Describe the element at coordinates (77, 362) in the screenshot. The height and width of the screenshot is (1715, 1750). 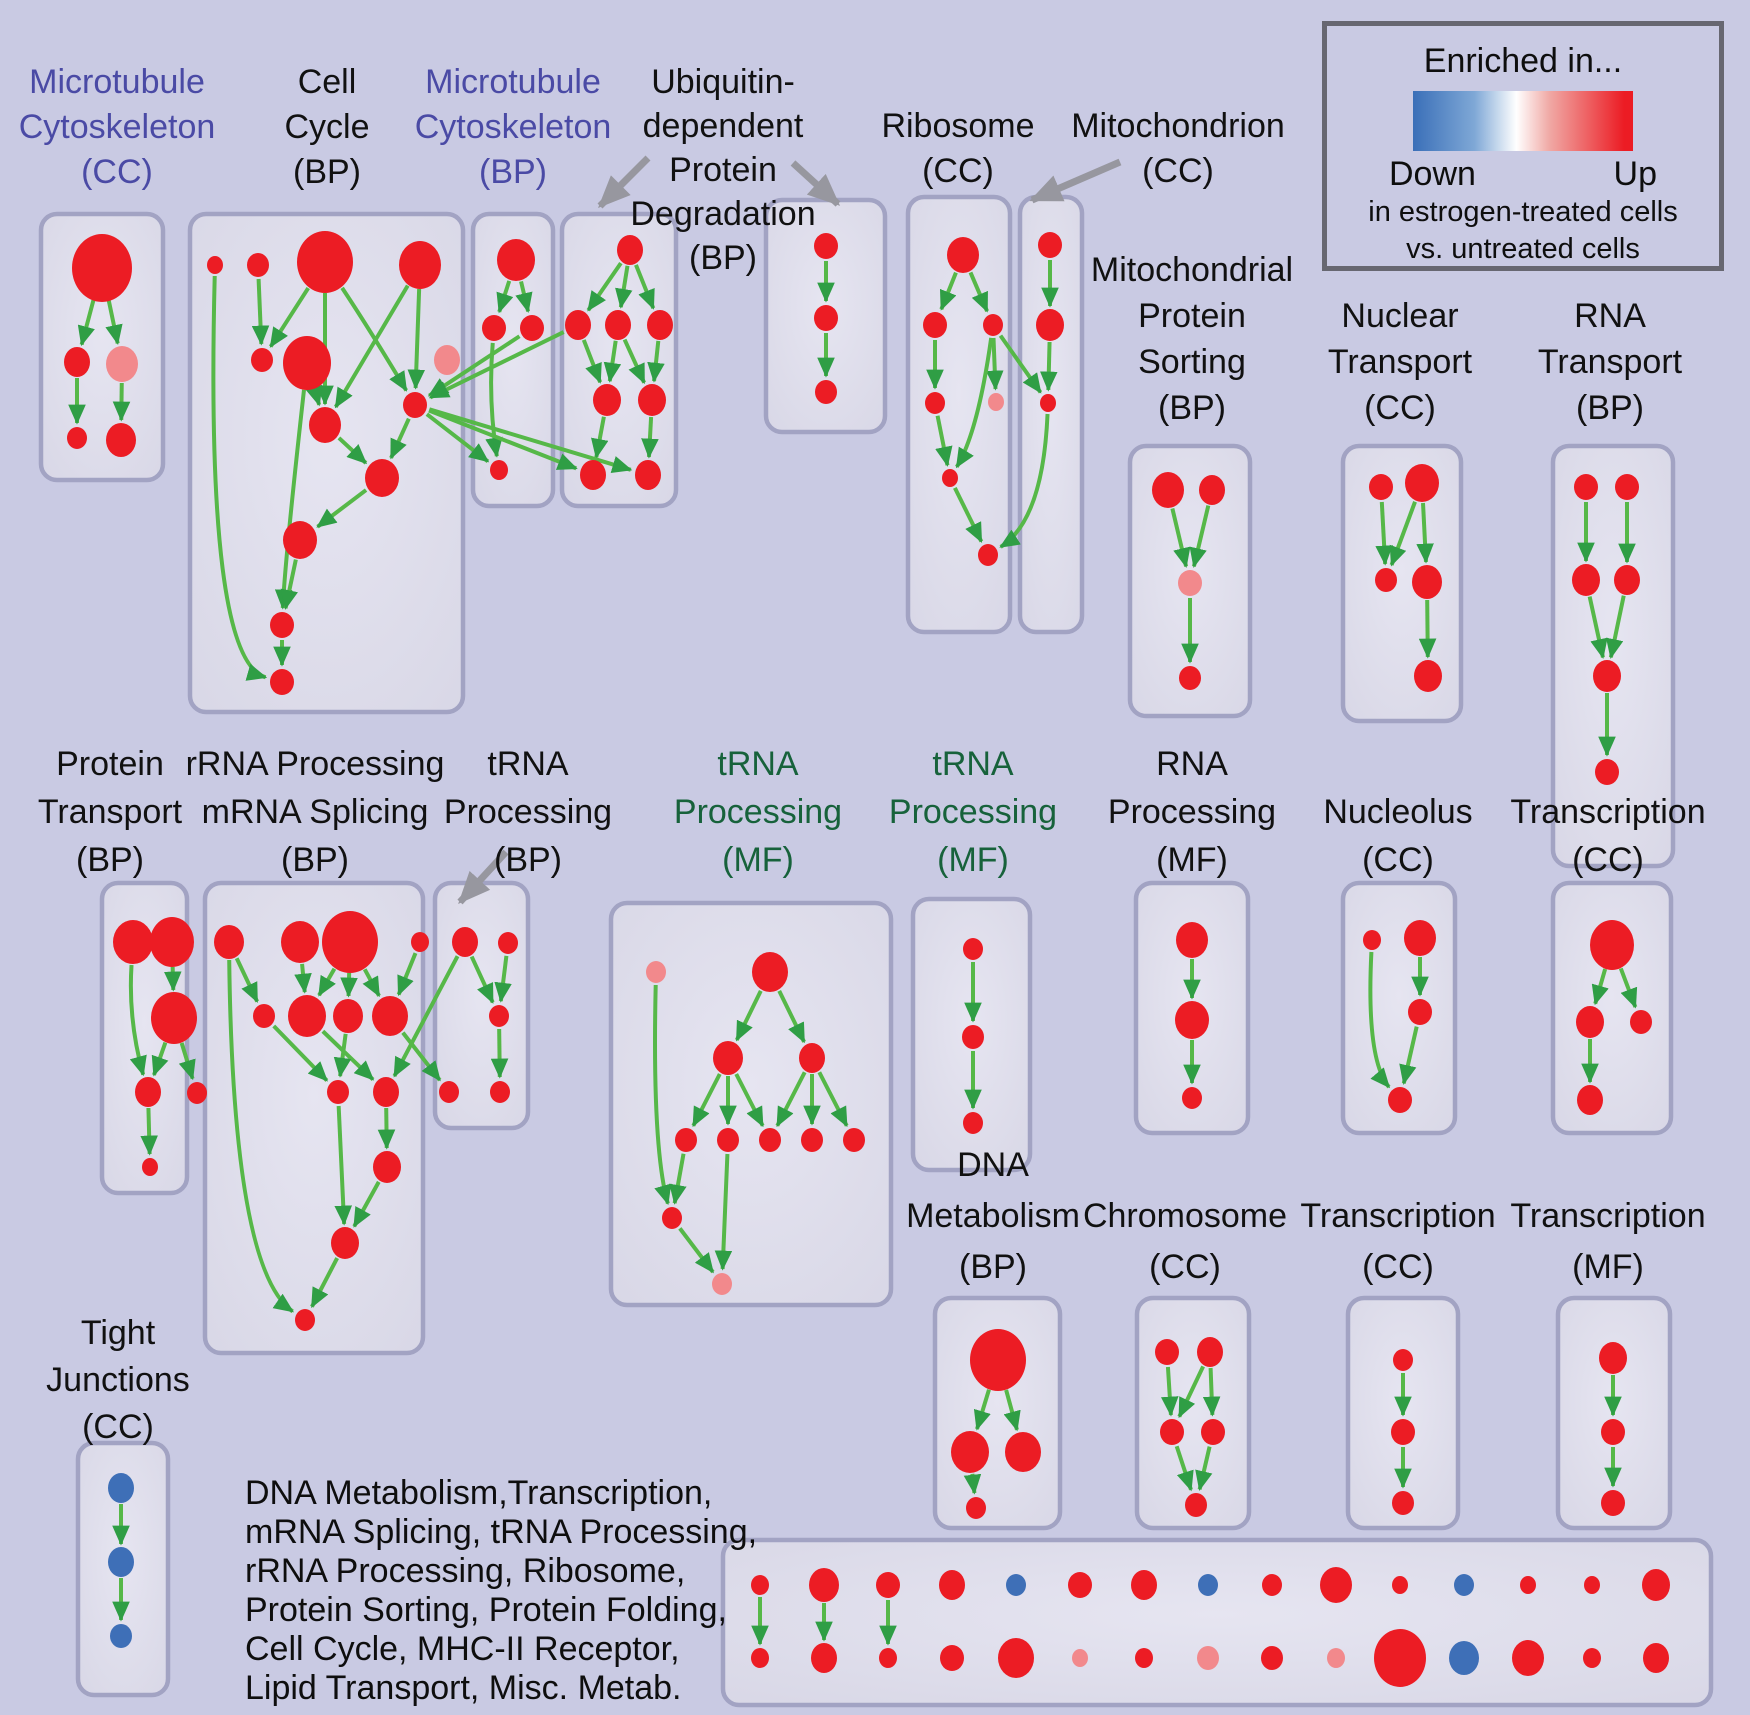
I see `gene-node-microtubule-cc-a2` at that location.